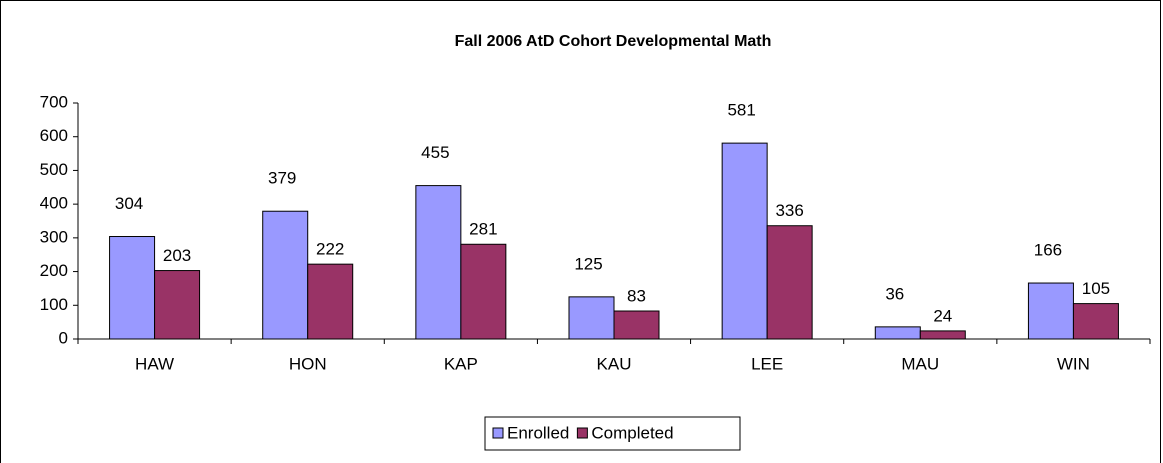 This screenshot has width=1163, height=463. What do you see at coordinates (54, 203) in the screenshot?
I see `y-tick-label: 400` at bounding box center [54, 203].